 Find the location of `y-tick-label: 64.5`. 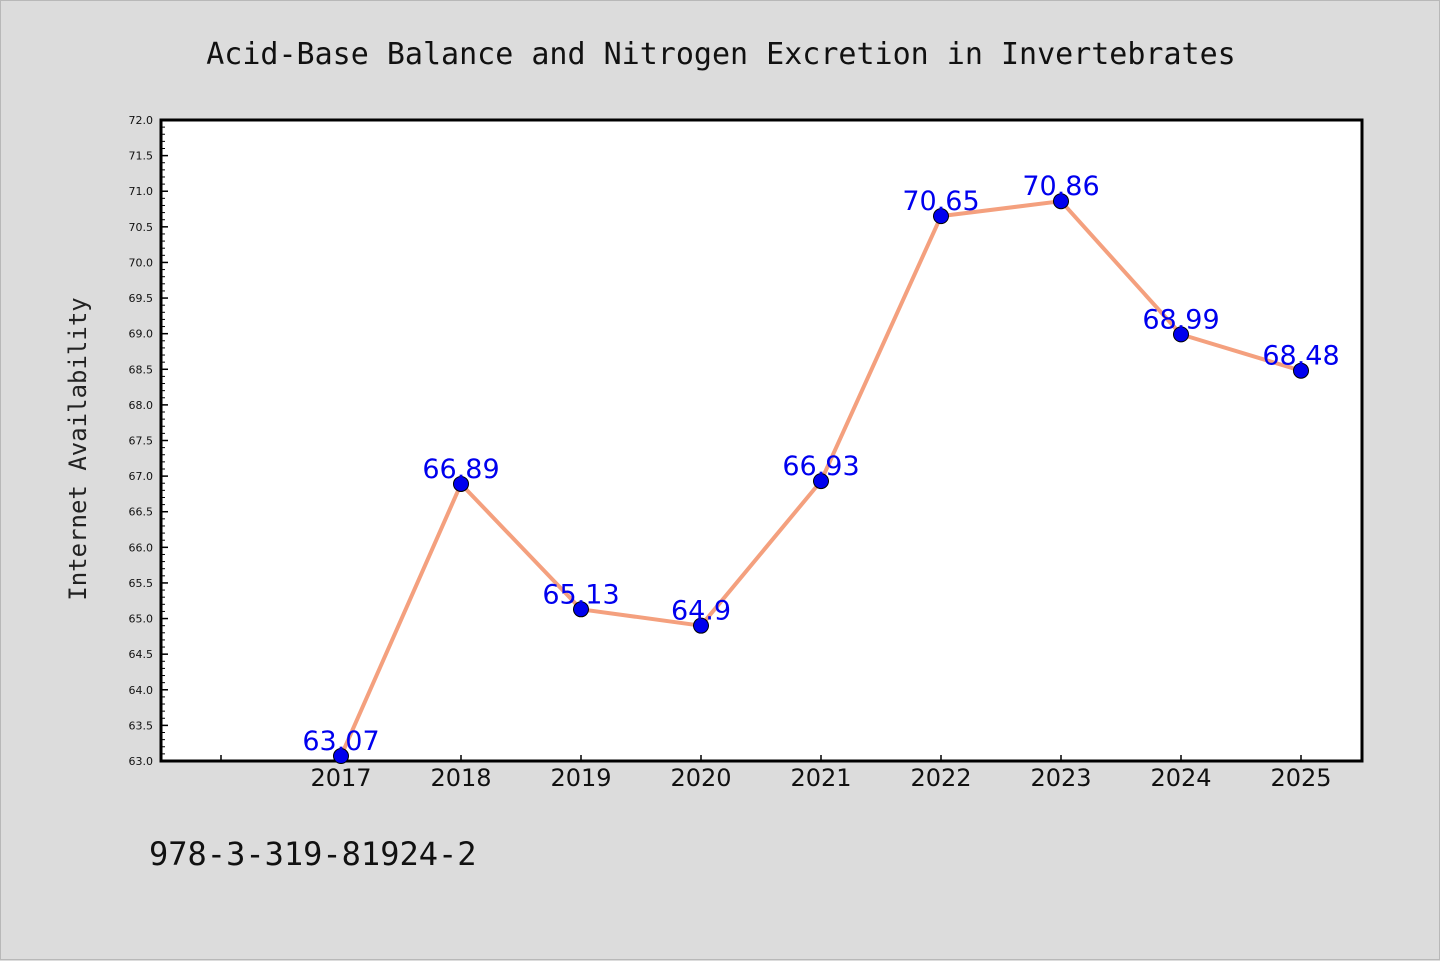

y-tick-label: 64.5 is located at coordinates (141, 654).